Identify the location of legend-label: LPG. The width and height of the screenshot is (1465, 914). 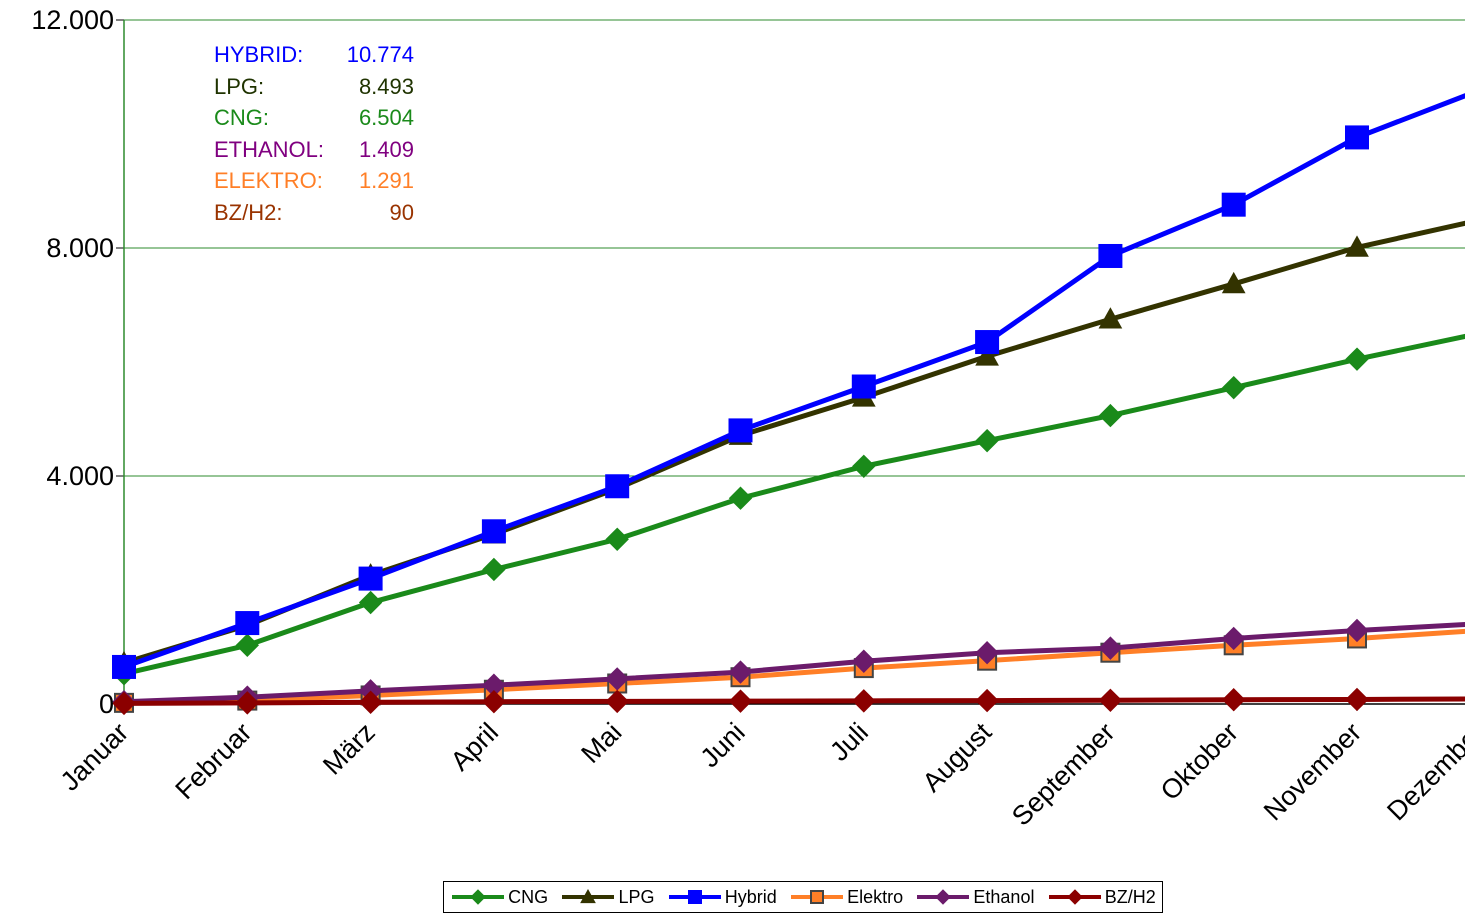
(636, 896).